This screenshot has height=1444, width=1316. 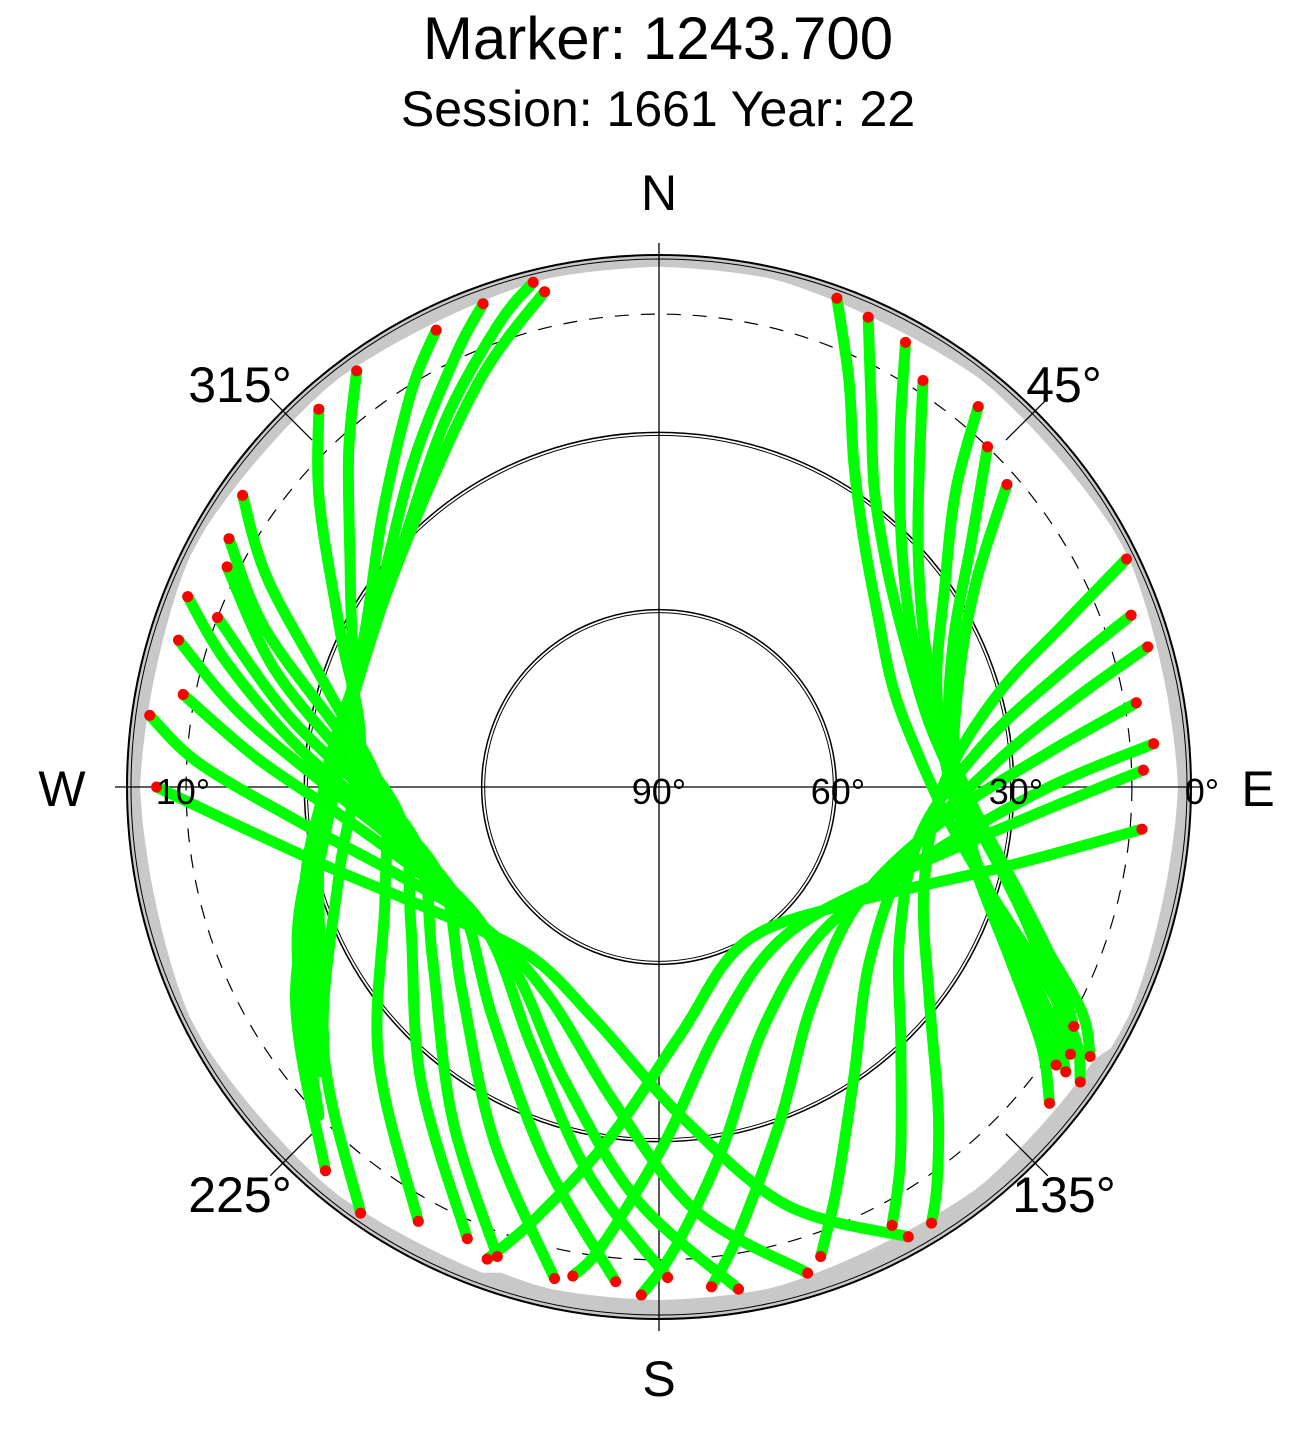 What do you see at coordinates (239, 385) in the screenshot?
I see `azimuth-label-315: 315°` at bounding box center [239, 385].